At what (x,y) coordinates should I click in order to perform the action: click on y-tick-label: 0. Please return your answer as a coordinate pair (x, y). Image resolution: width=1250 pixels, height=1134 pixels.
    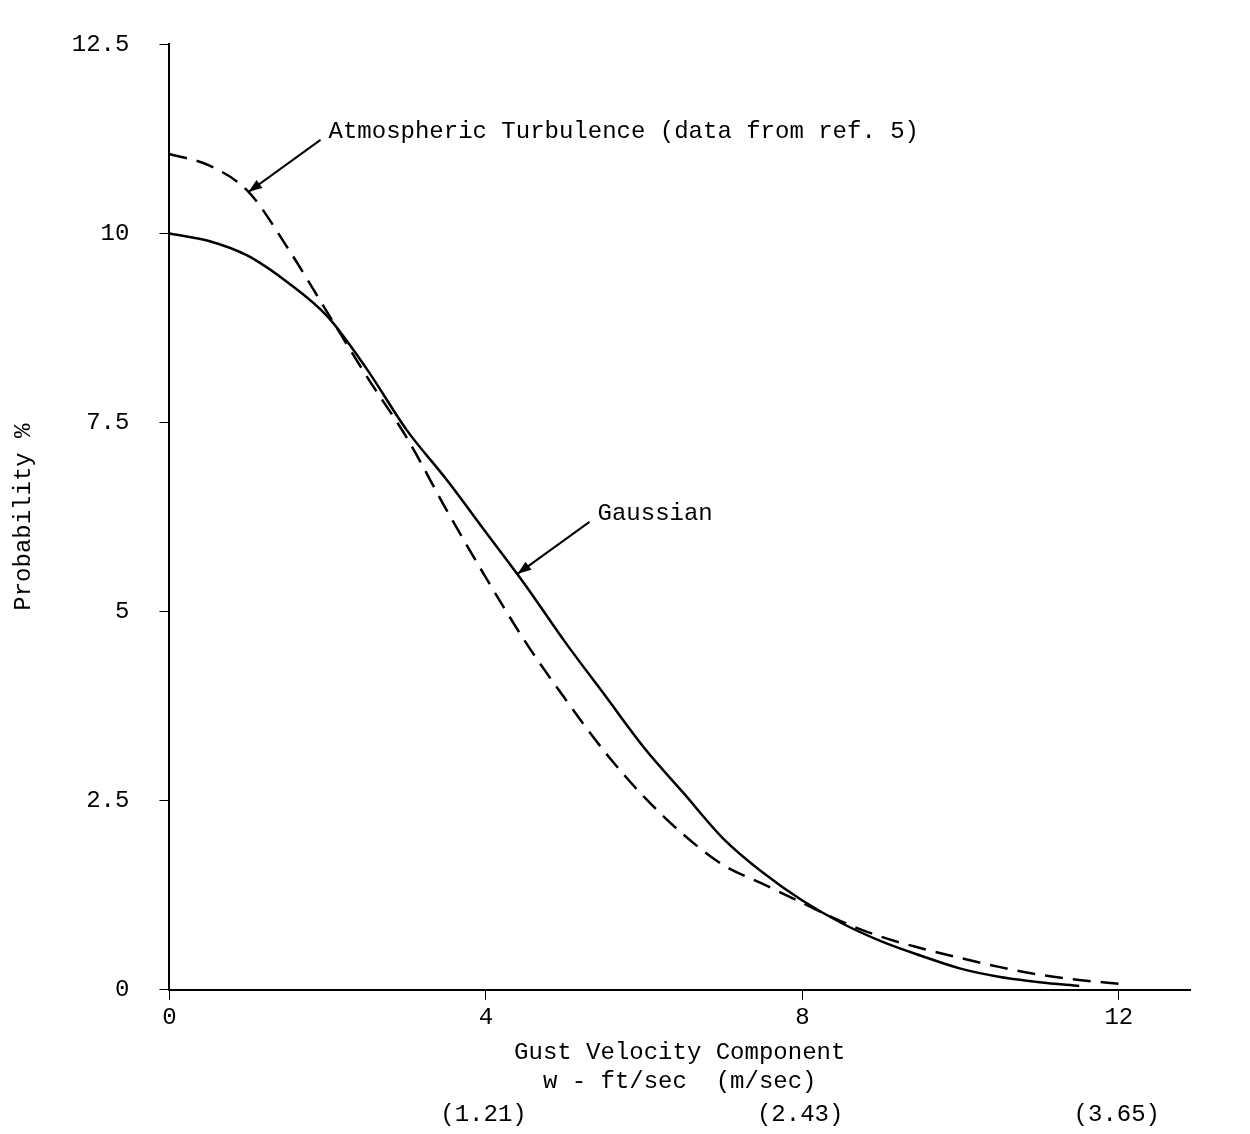
    Looking at the image, I should click on (122, 990).